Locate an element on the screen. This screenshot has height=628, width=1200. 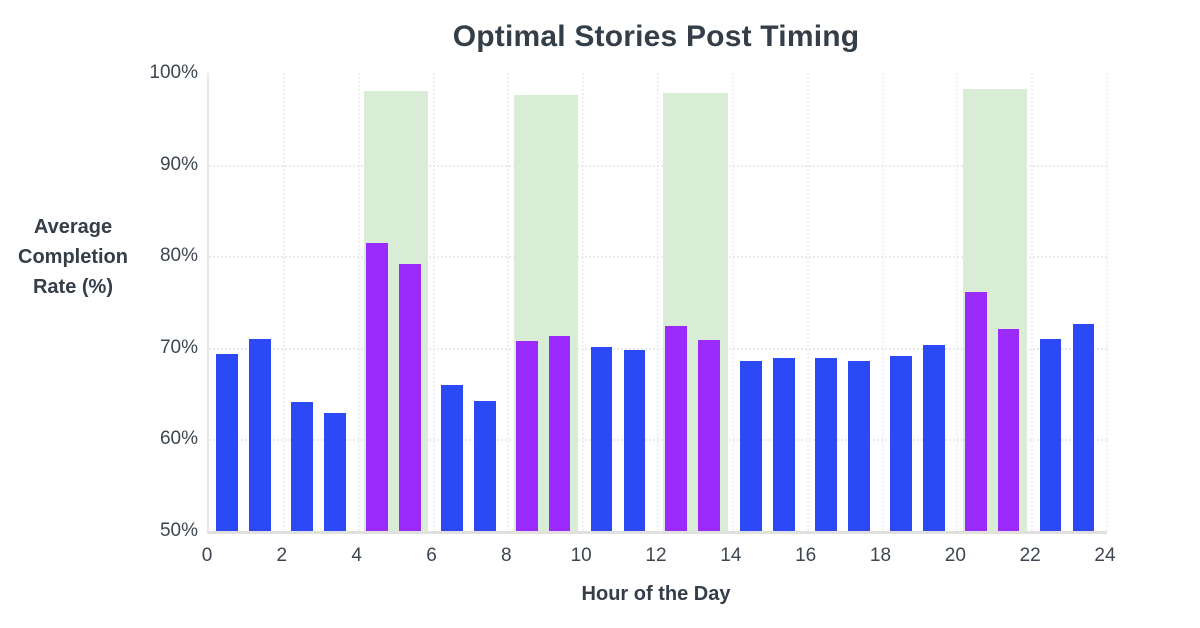
y-axis-label-line-2: Completion is located at coordinates (73, 257).